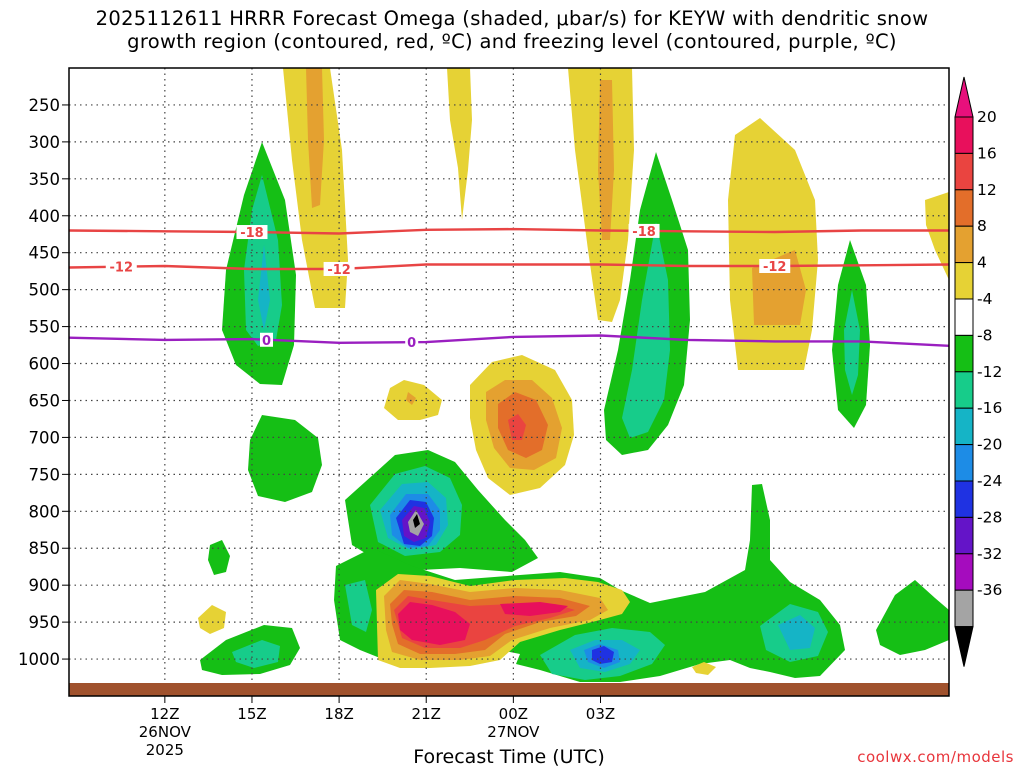 This screenshot has width=1024, height=768. I want to click on y-tick-label: 950, so click(45, 622).